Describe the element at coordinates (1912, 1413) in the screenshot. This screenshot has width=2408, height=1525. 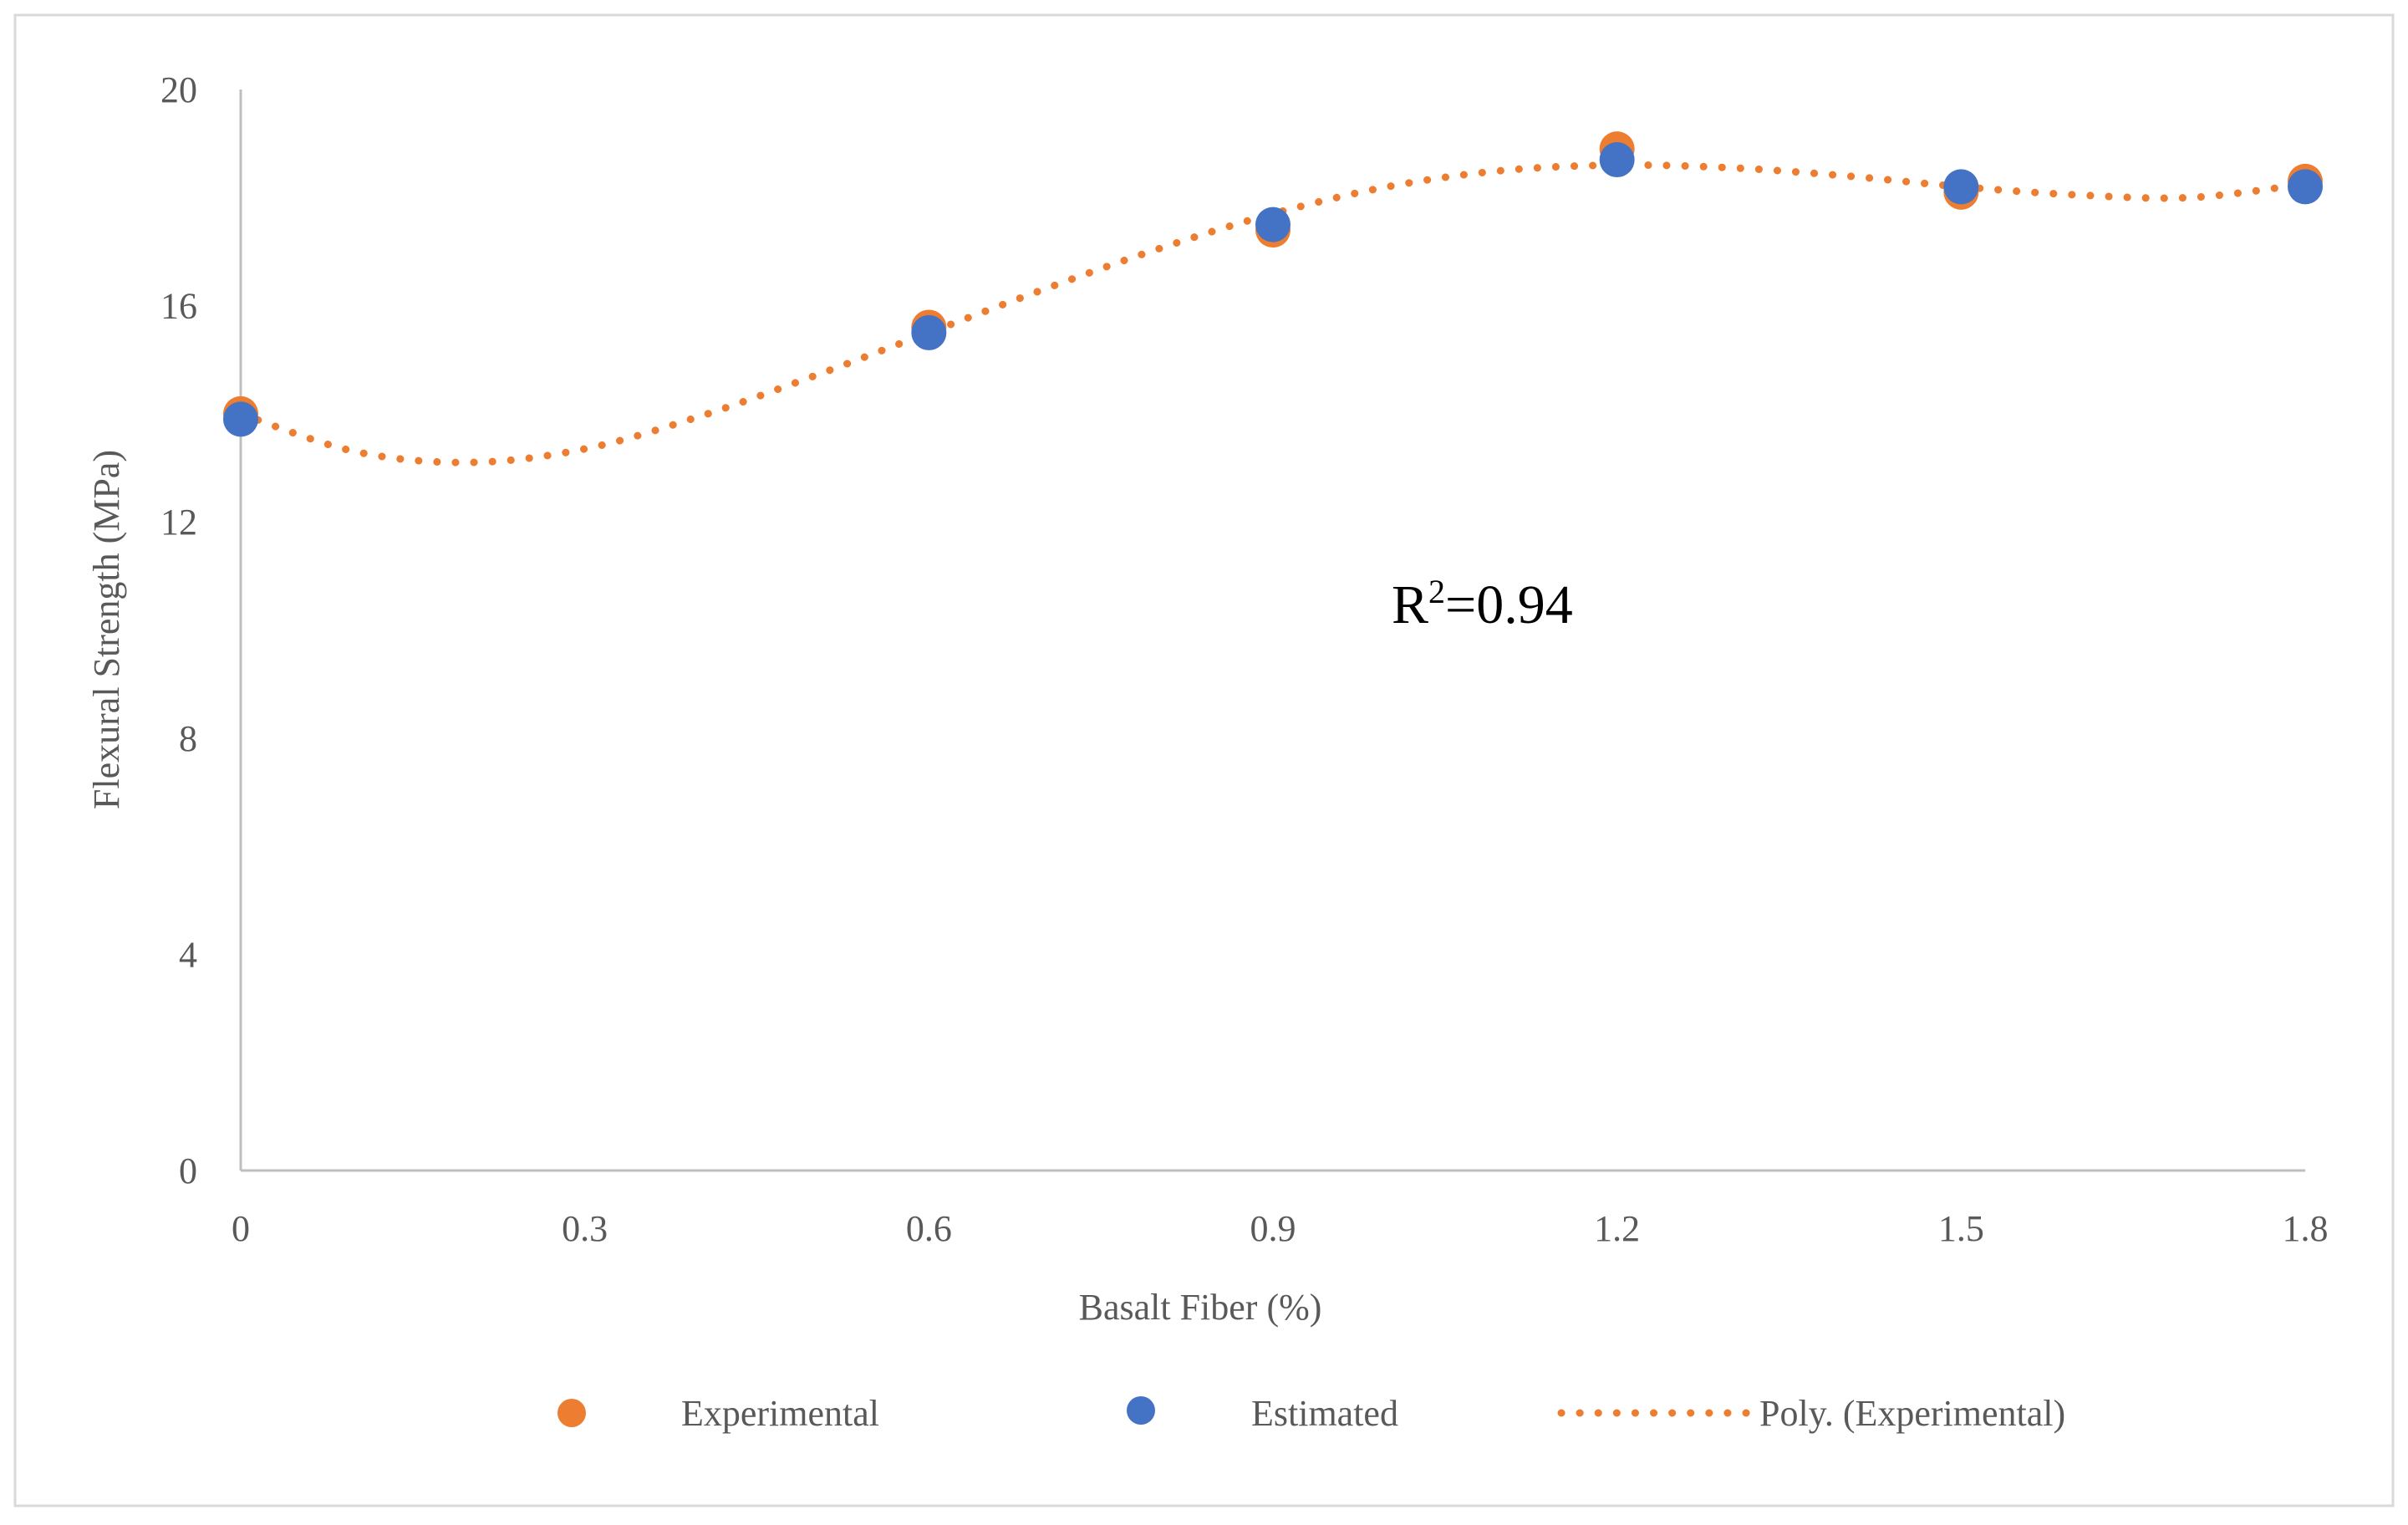
I see `legend-label-poly-experimental: Poly. (Experimental)` at that location.